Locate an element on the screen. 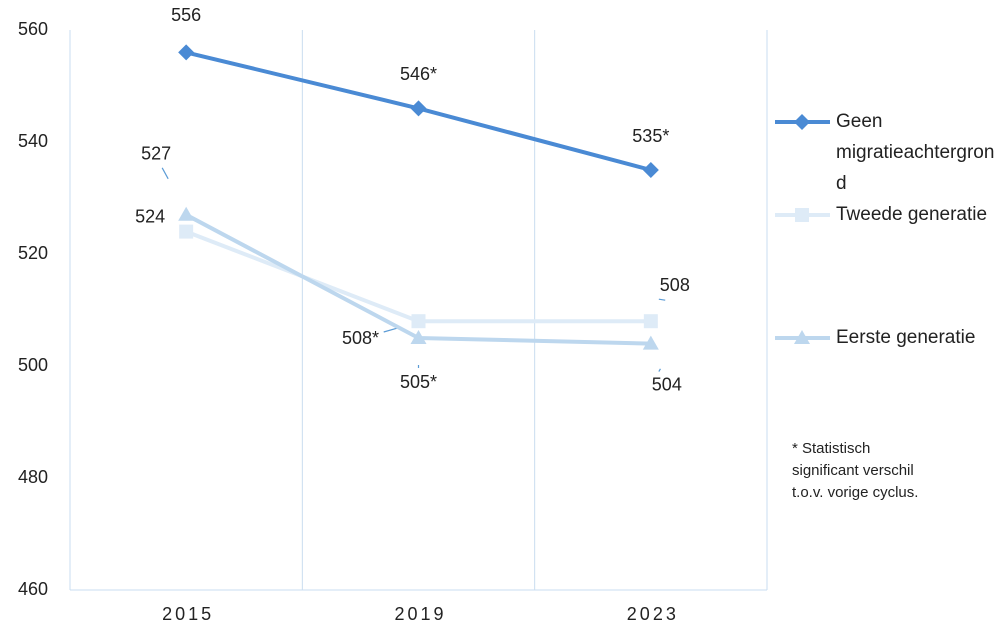  y-tick-label: 540 is located at coordinates (33, 141).